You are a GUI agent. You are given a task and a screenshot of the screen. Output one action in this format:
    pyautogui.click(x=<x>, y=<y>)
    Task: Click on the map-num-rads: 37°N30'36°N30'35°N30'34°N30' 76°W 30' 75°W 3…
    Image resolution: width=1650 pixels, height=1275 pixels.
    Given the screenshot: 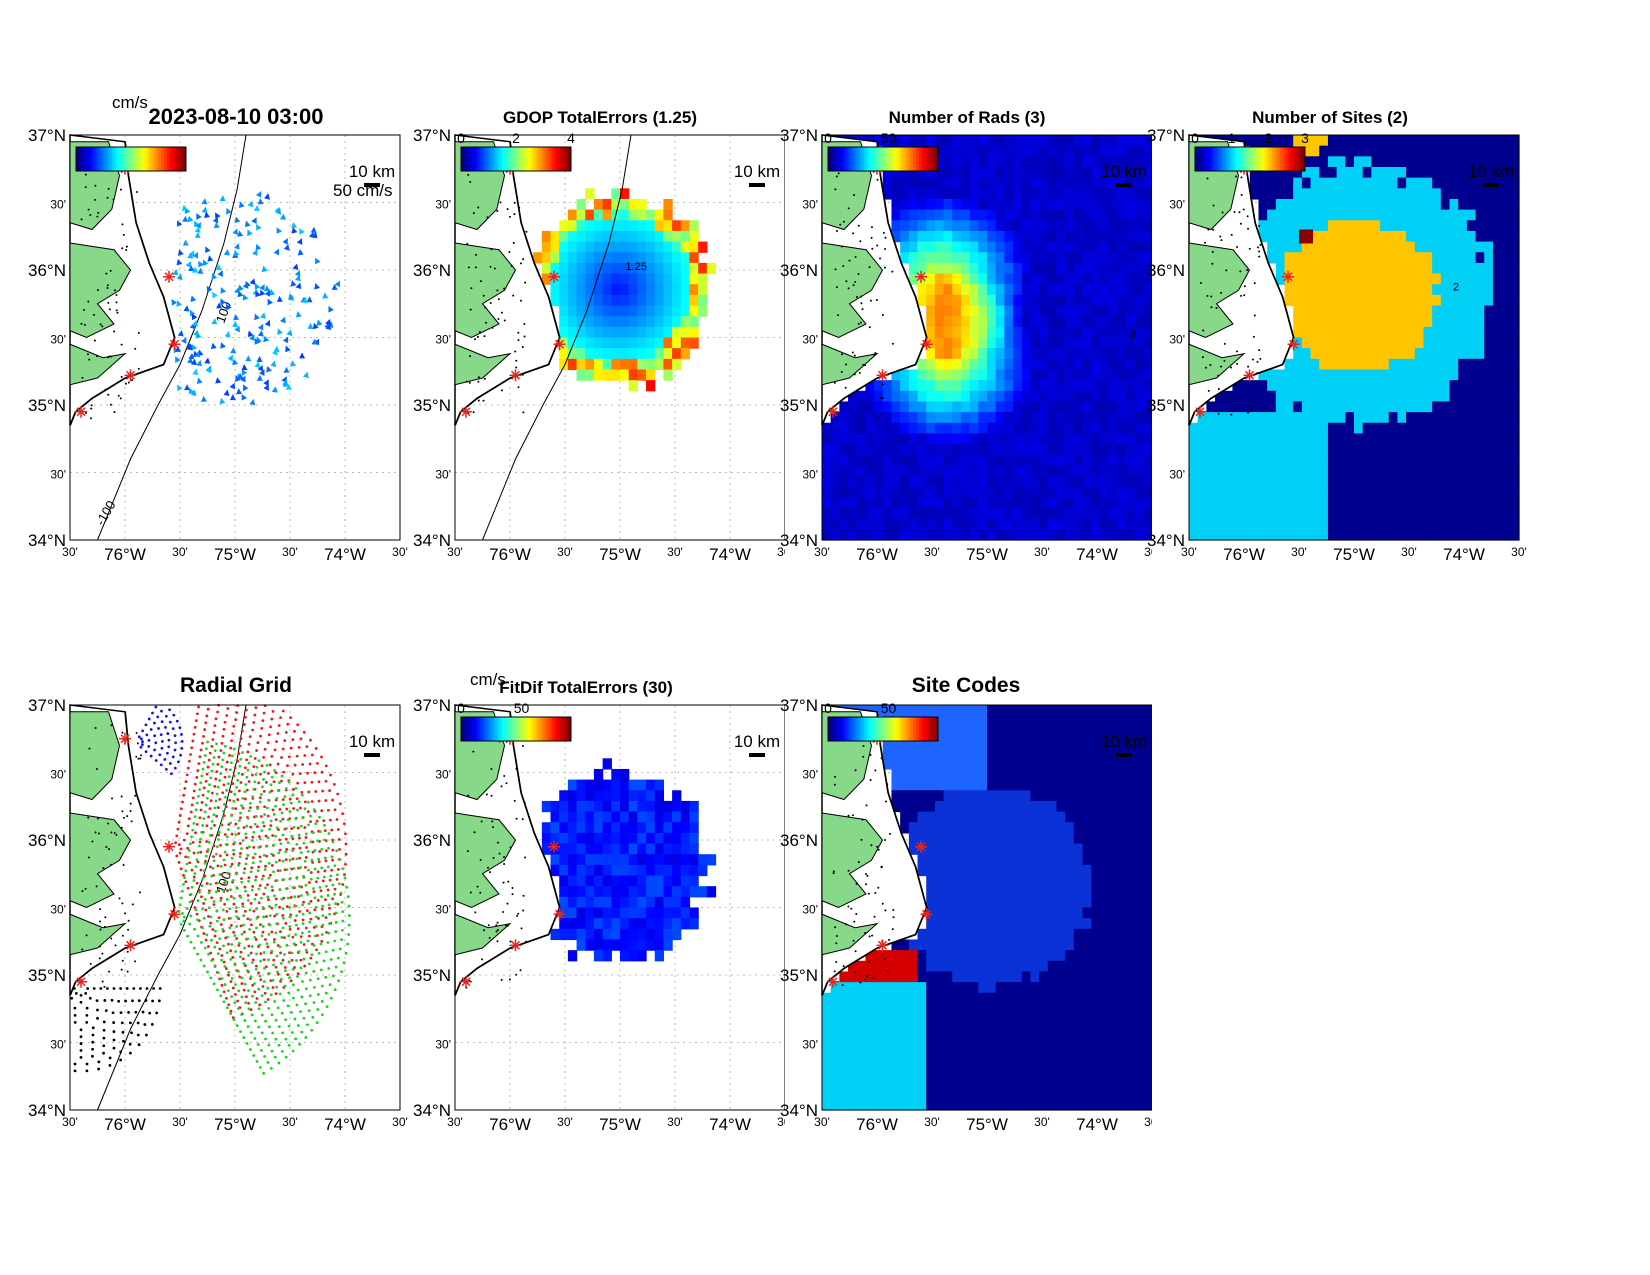 What is the action you would take?
    pyautogui.click(x=970, y=345)
    